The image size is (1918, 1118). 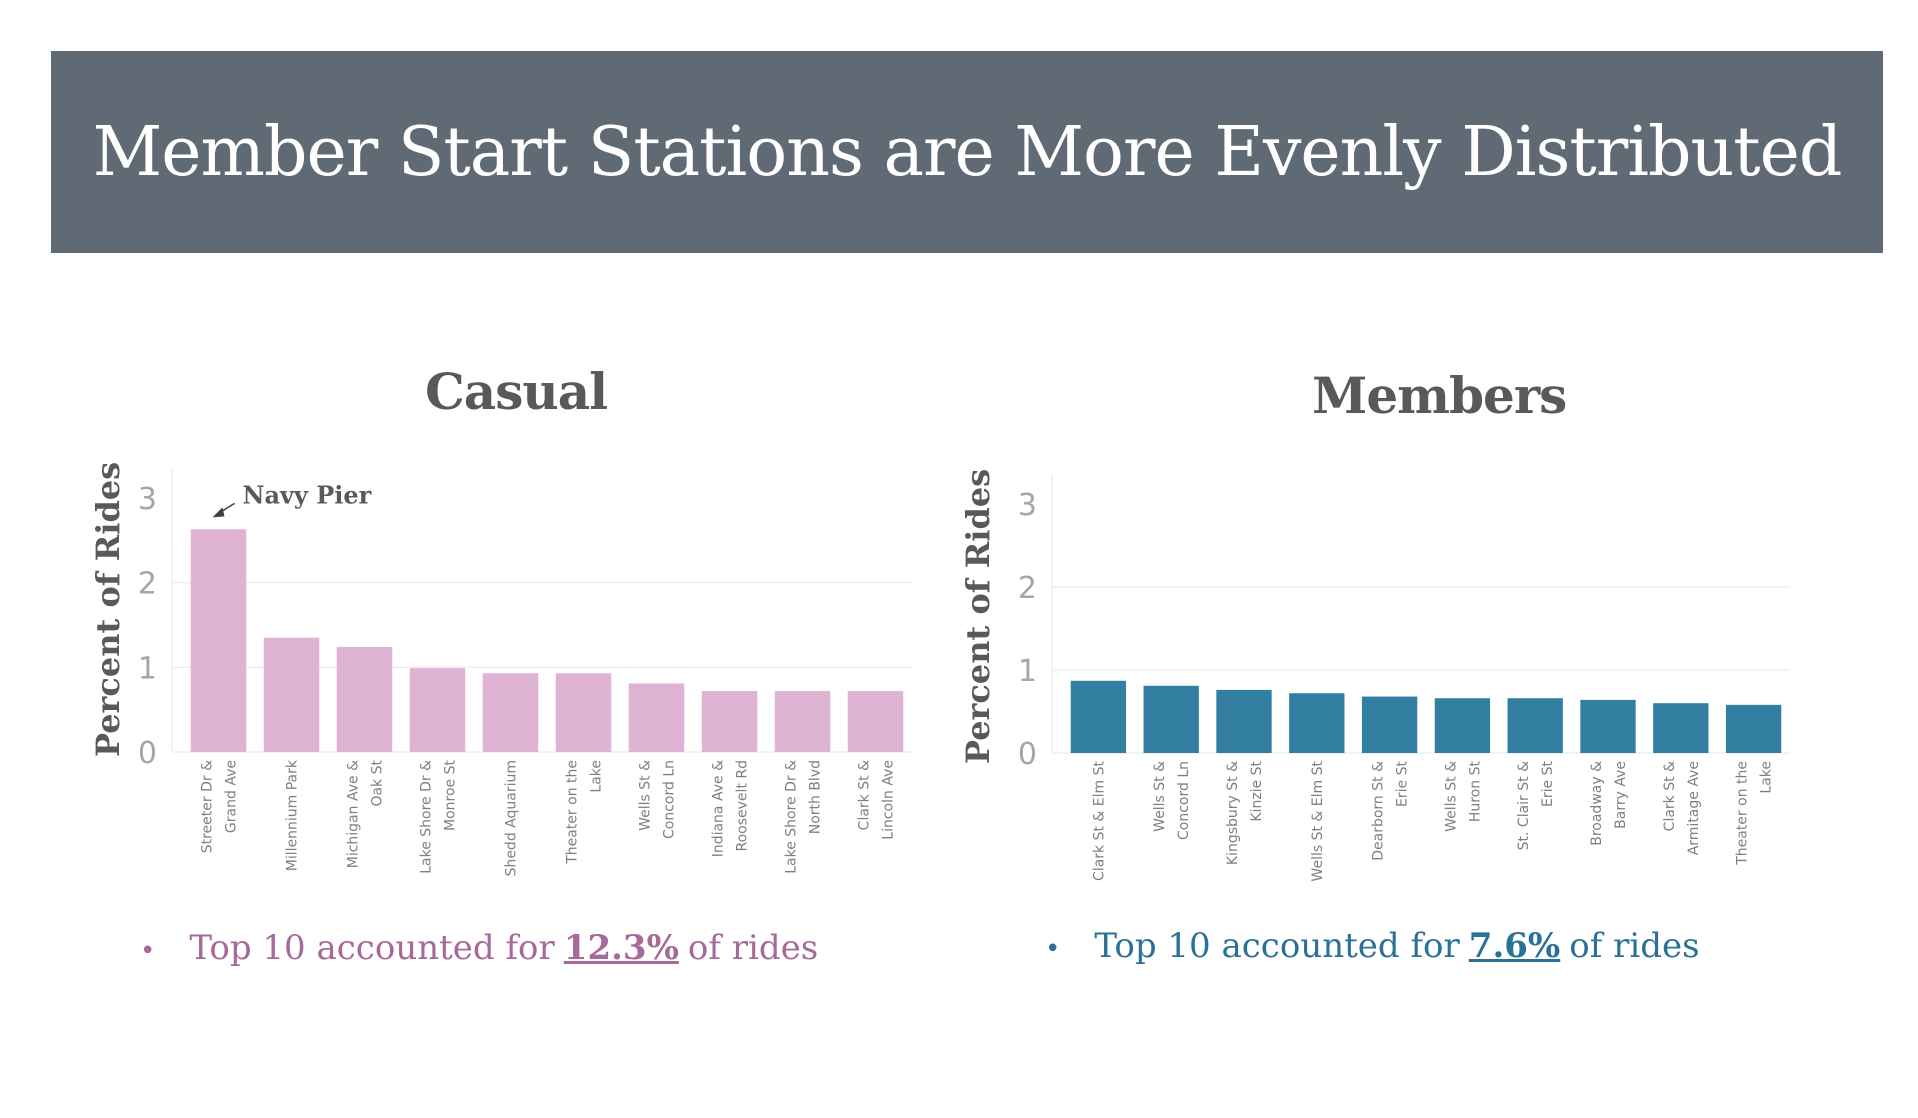 What do you see at coordinates (1475, 792) in the screenshot?
I see `members-x-tick-label: Huron St` at bounding box center [1475, 792].